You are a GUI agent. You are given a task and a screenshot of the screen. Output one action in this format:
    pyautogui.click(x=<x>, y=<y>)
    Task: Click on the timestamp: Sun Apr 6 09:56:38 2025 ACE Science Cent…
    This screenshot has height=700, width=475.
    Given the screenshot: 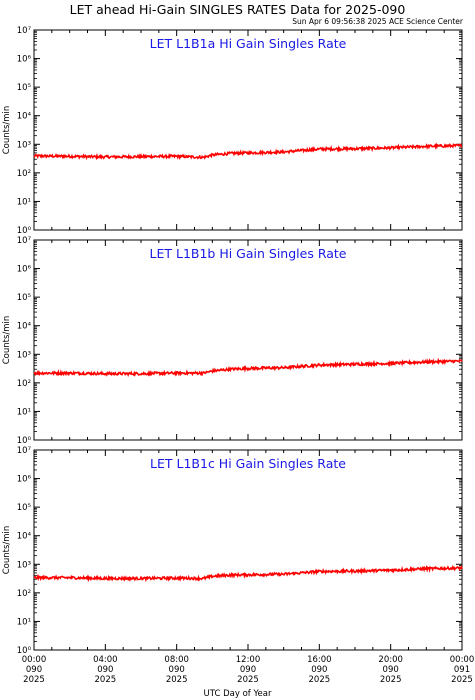 What is the action you would take?
    pyautogui.click(x=377, y=21)
    